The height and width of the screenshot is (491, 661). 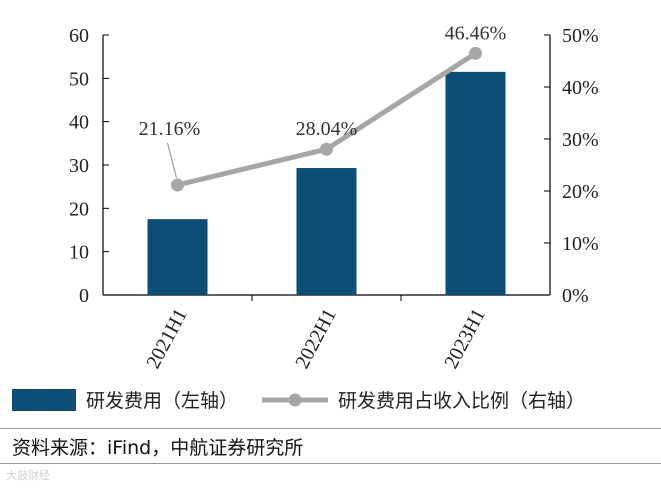 What do you see at coordinates (167, 338) in the screenshot?
I see `x-tick-label: 2021H1` at bounding box center [167, 338].